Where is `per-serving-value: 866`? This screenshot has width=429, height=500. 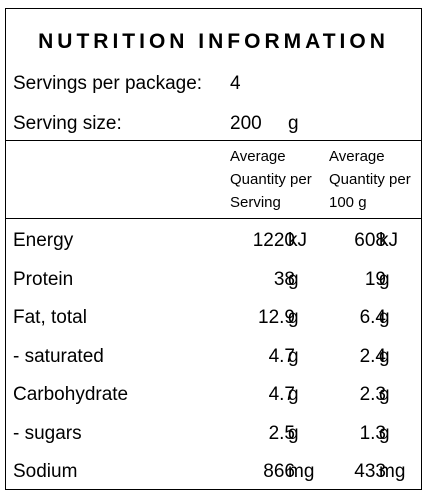
per-serving-value: 866 is located at coordinates (279, 471).